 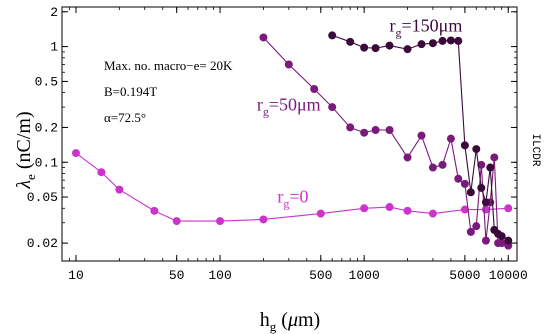 I want to click on x-tick-label: 5000, so click(x=464, y=275).